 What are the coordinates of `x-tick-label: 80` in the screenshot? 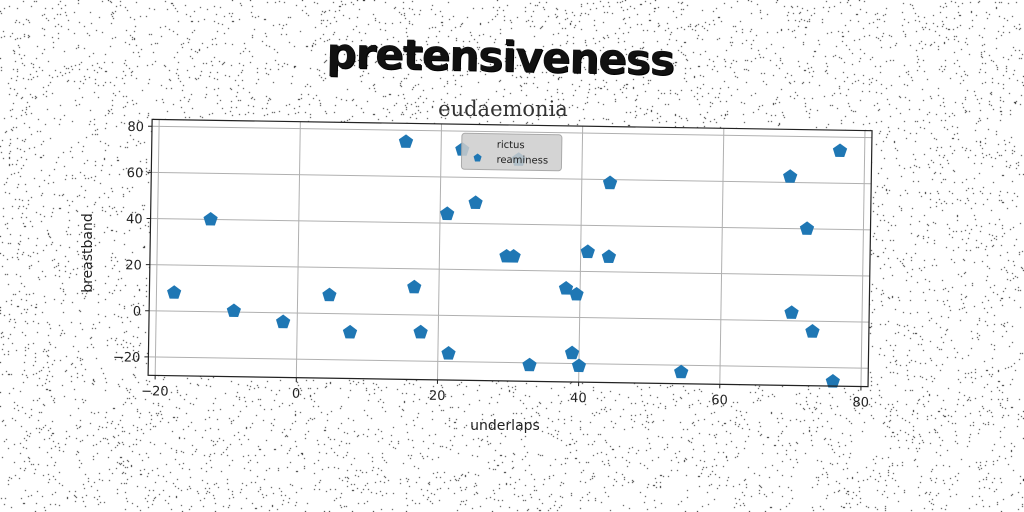 It's located at (860, 402).